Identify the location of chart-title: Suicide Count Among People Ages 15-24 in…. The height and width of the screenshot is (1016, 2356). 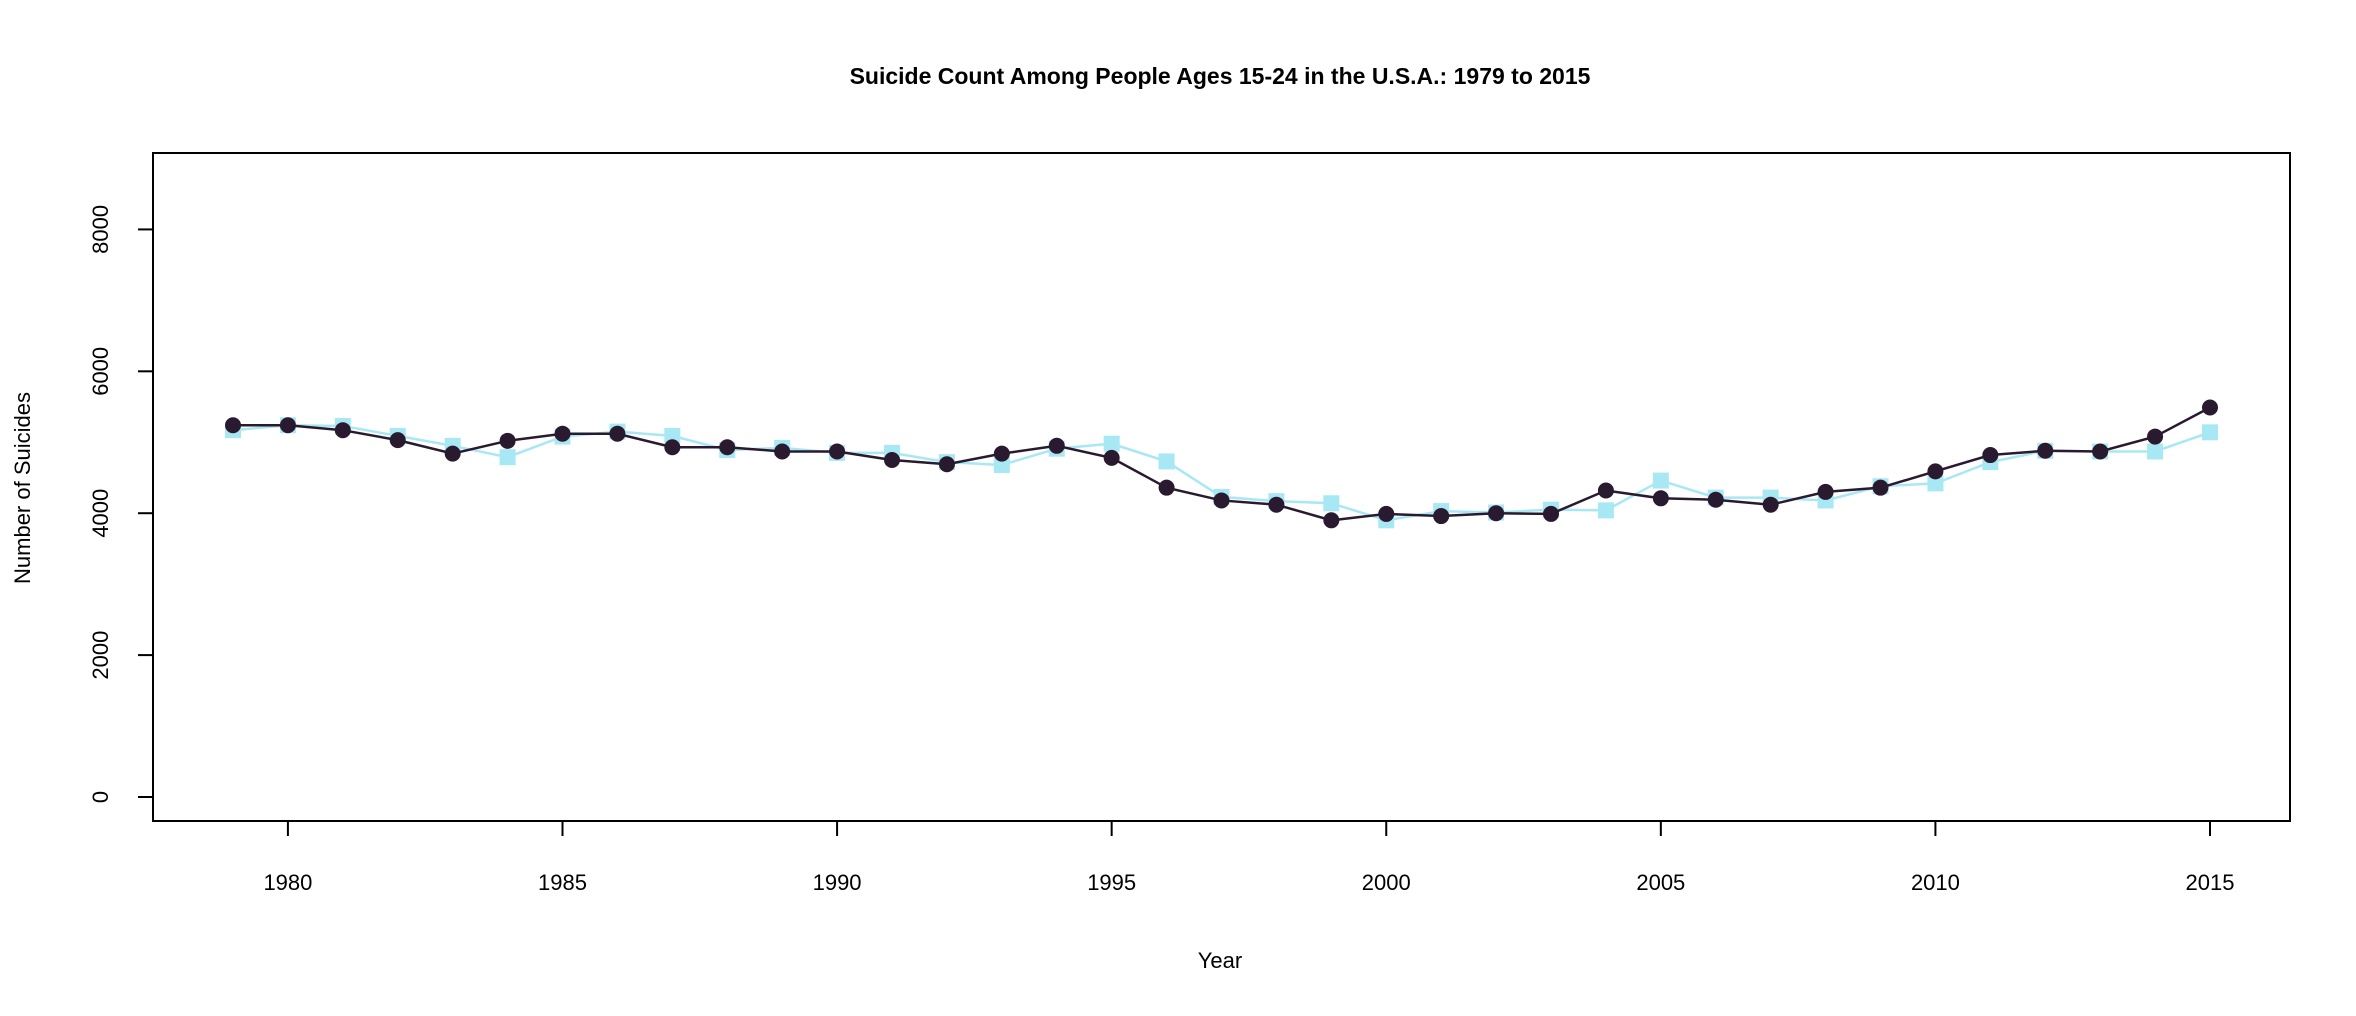
(1220, 76).